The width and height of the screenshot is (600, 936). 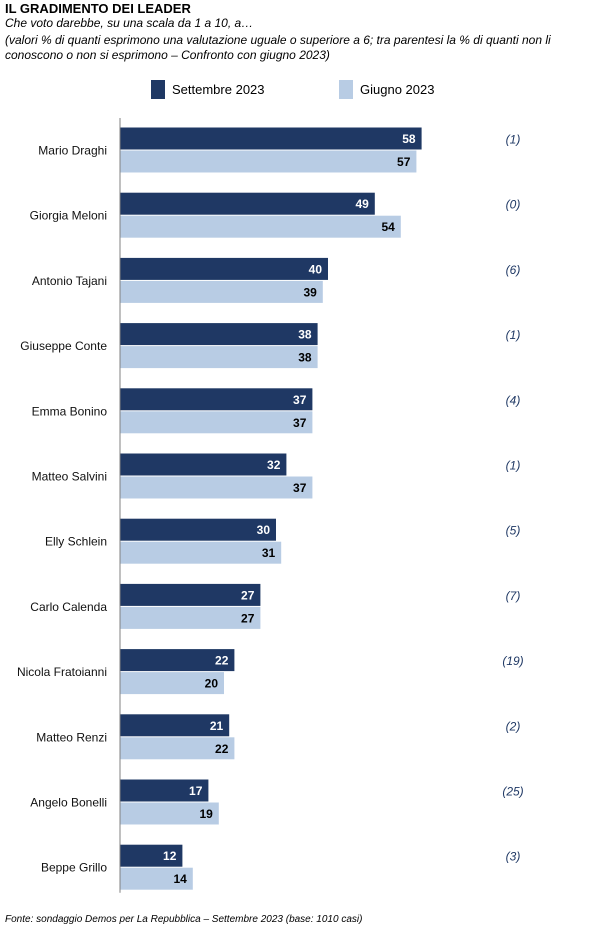 What do you see at coordinates (512, 792) in the screenshot?
I see `non-respondents-angelo-bonelli: (25)` at bounding box center [512, 792].